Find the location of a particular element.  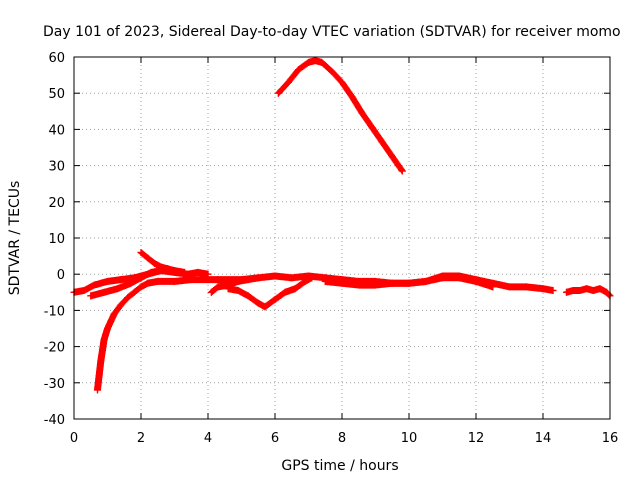

y-axis-label: SDTVAR / TECUs is located at coordinates (15, 238).